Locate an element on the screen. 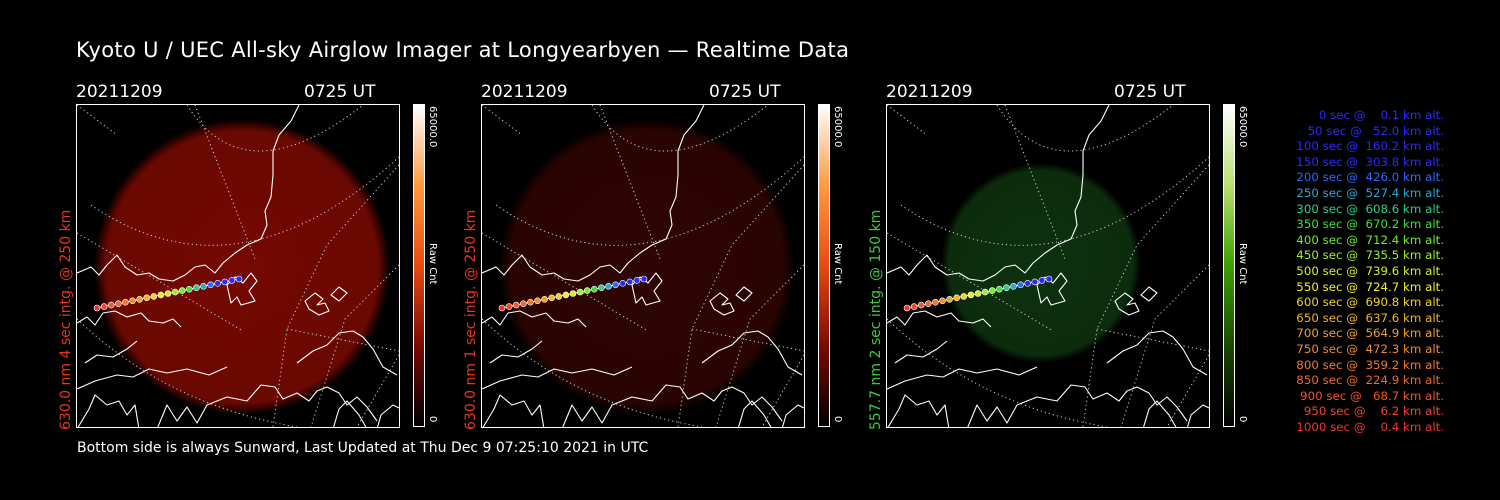 This screenshot has height=500, width=1500. colorbar-min: 0 is located at coordinates (1242, 419).